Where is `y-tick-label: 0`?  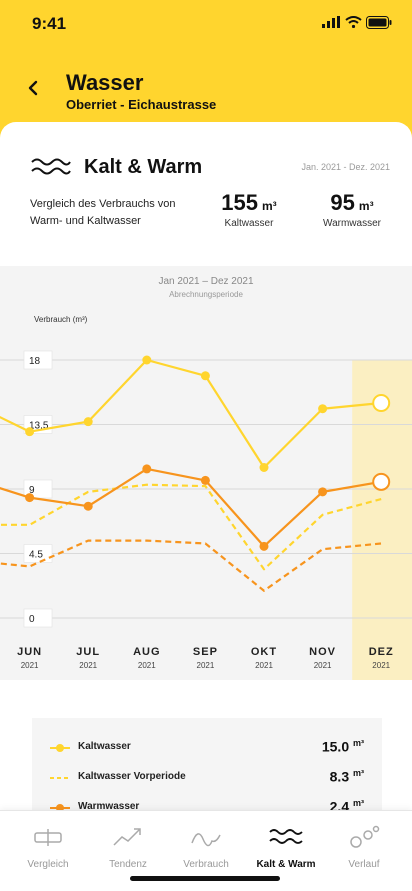
y-tick-label: 0 is located at coordinates (32, 619).